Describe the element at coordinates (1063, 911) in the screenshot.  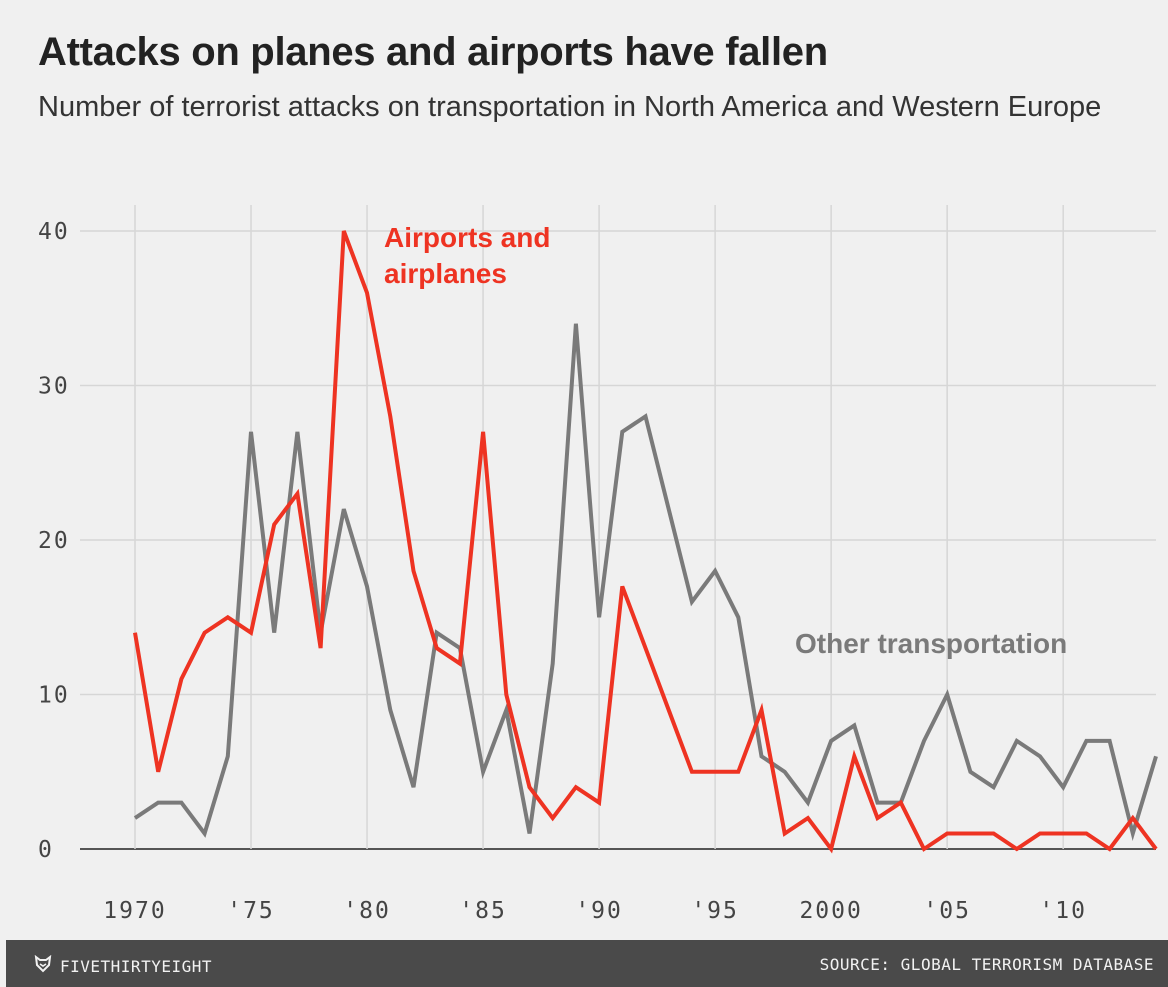
I see `x-tick-label: '10` at that location.